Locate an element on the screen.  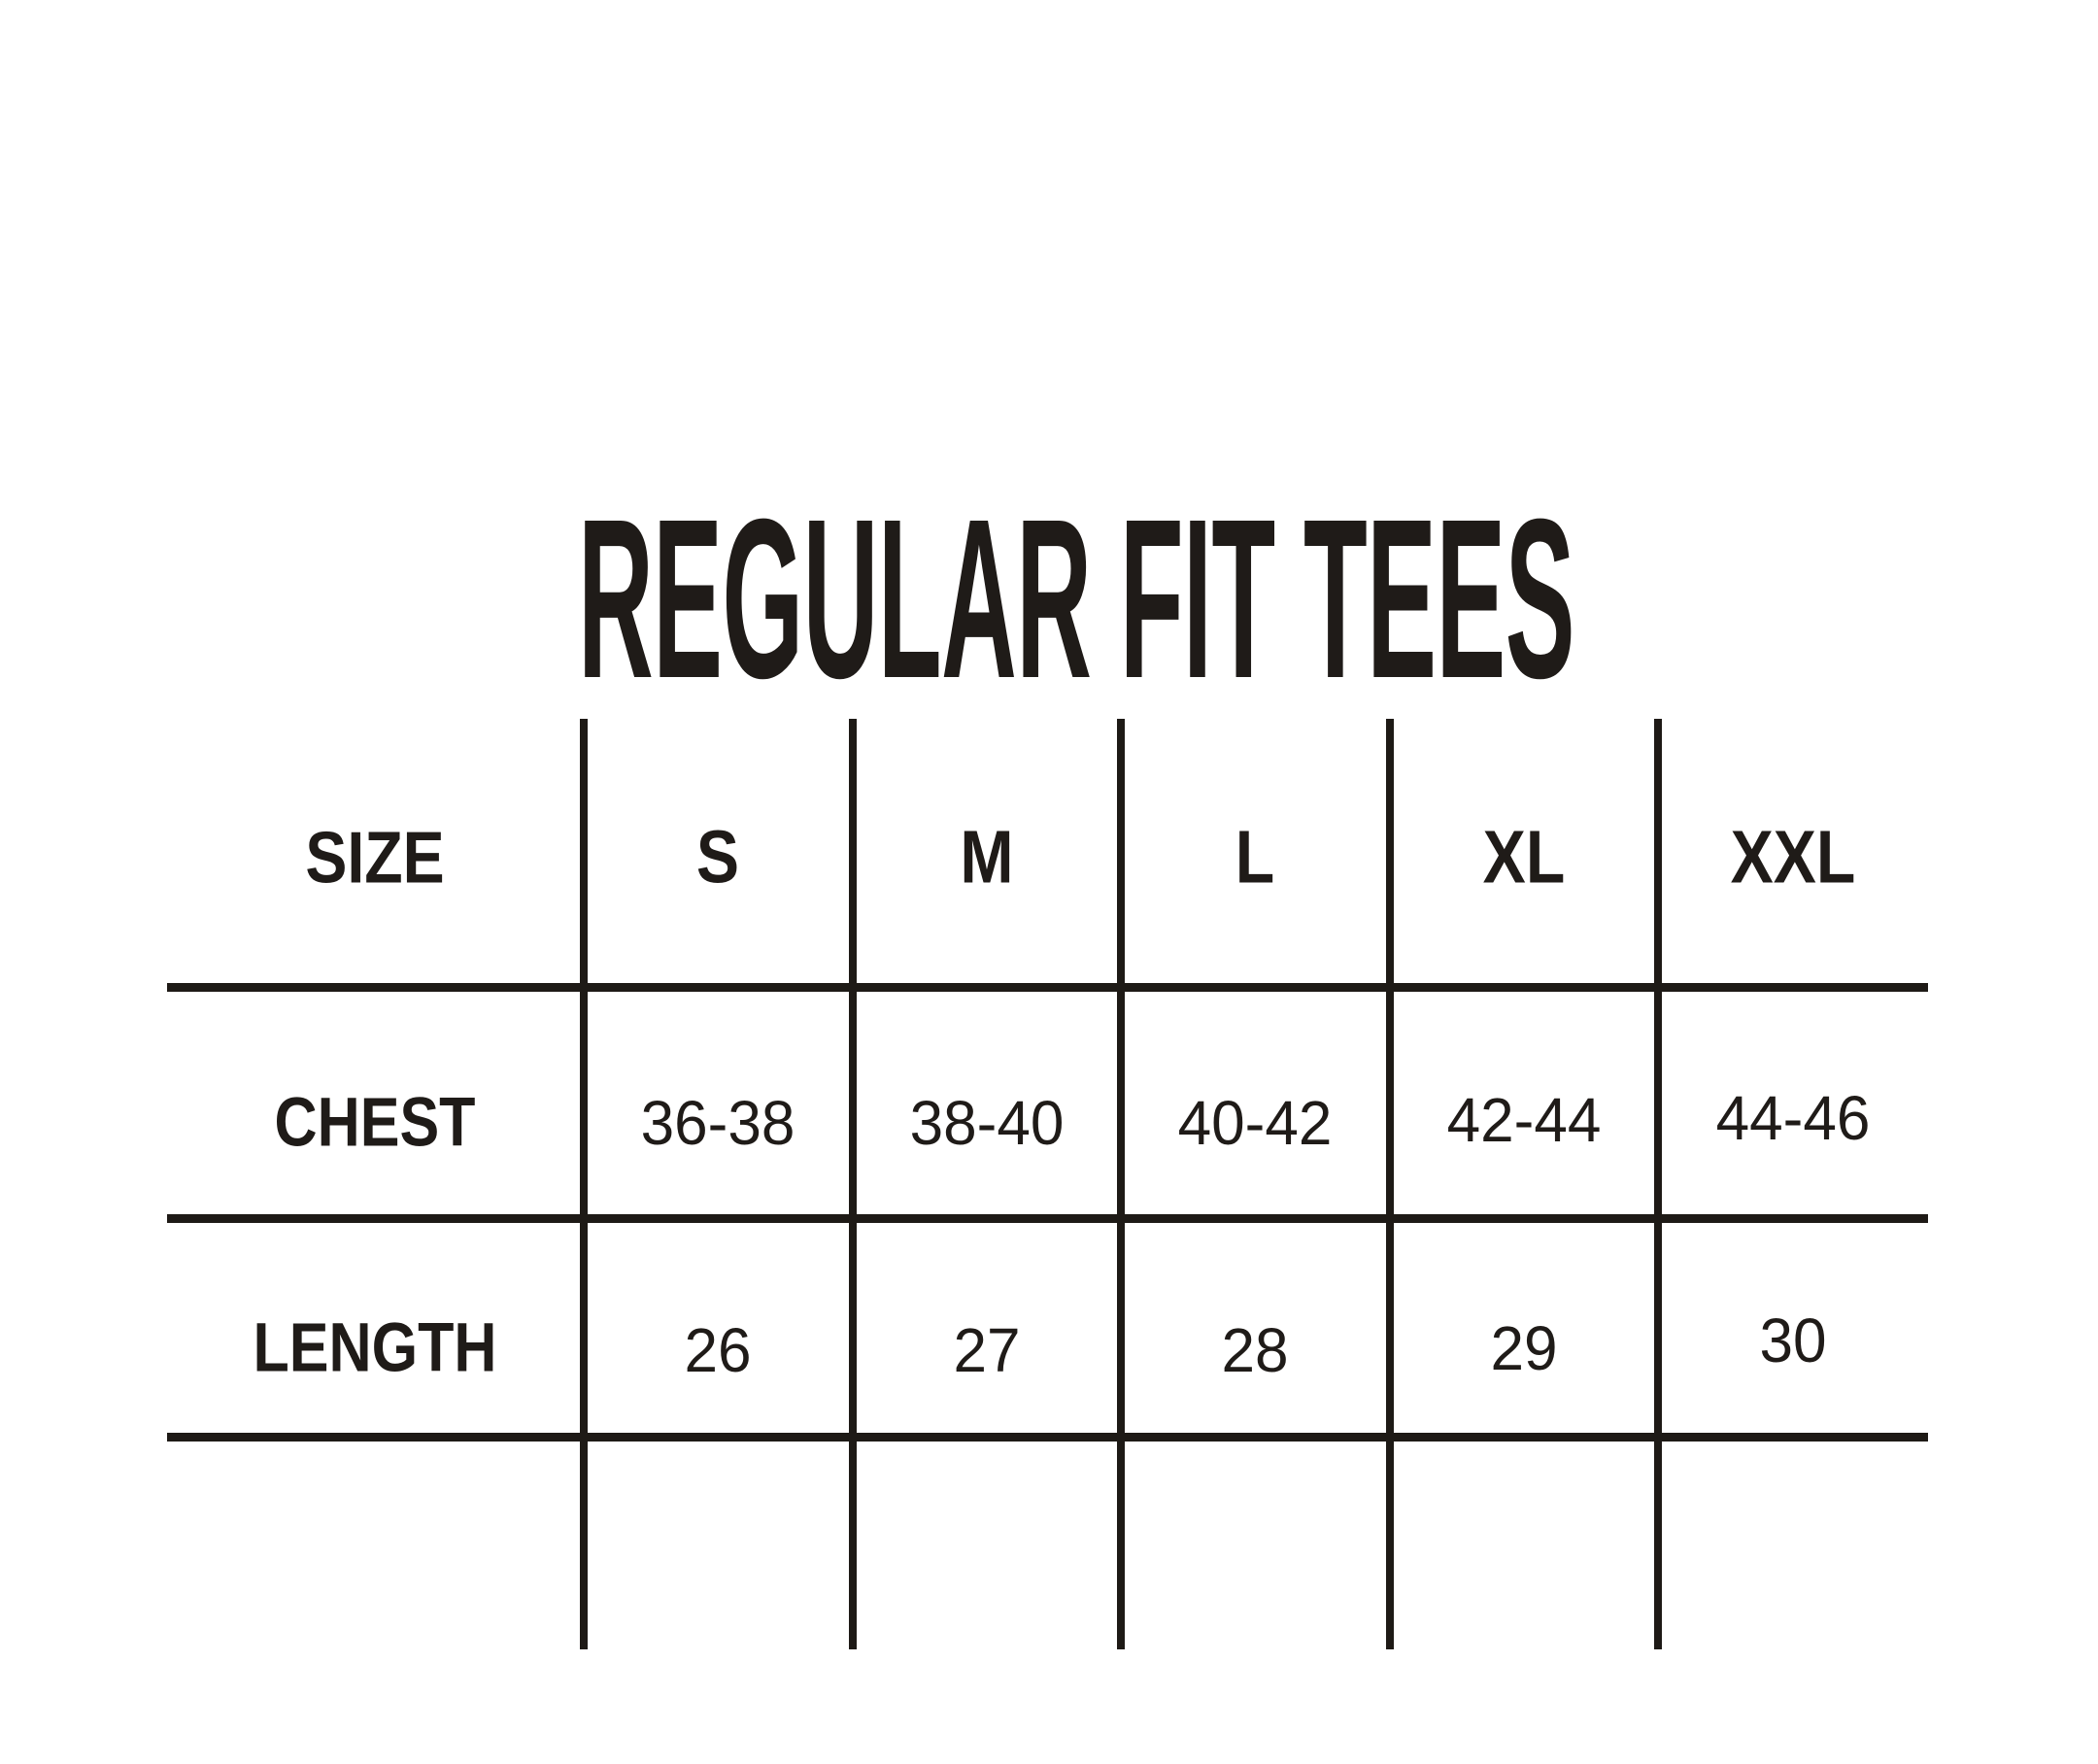
column-header-xl: XL is located at coordinates (1524, 857).